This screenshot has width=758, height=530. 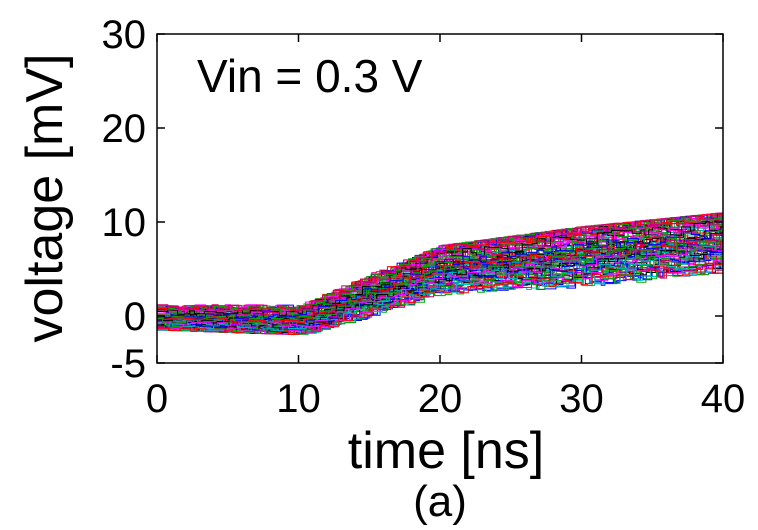 I want to click on x-tick-label: 40, so click(x=723, y=399).